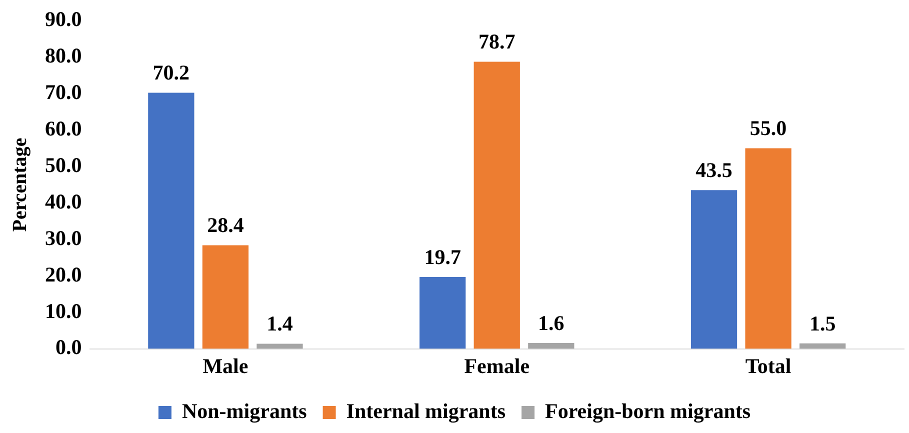 This screenshot has width=909, height=433. I want to click on y-tick-label: 30.0, so click(63, 238).